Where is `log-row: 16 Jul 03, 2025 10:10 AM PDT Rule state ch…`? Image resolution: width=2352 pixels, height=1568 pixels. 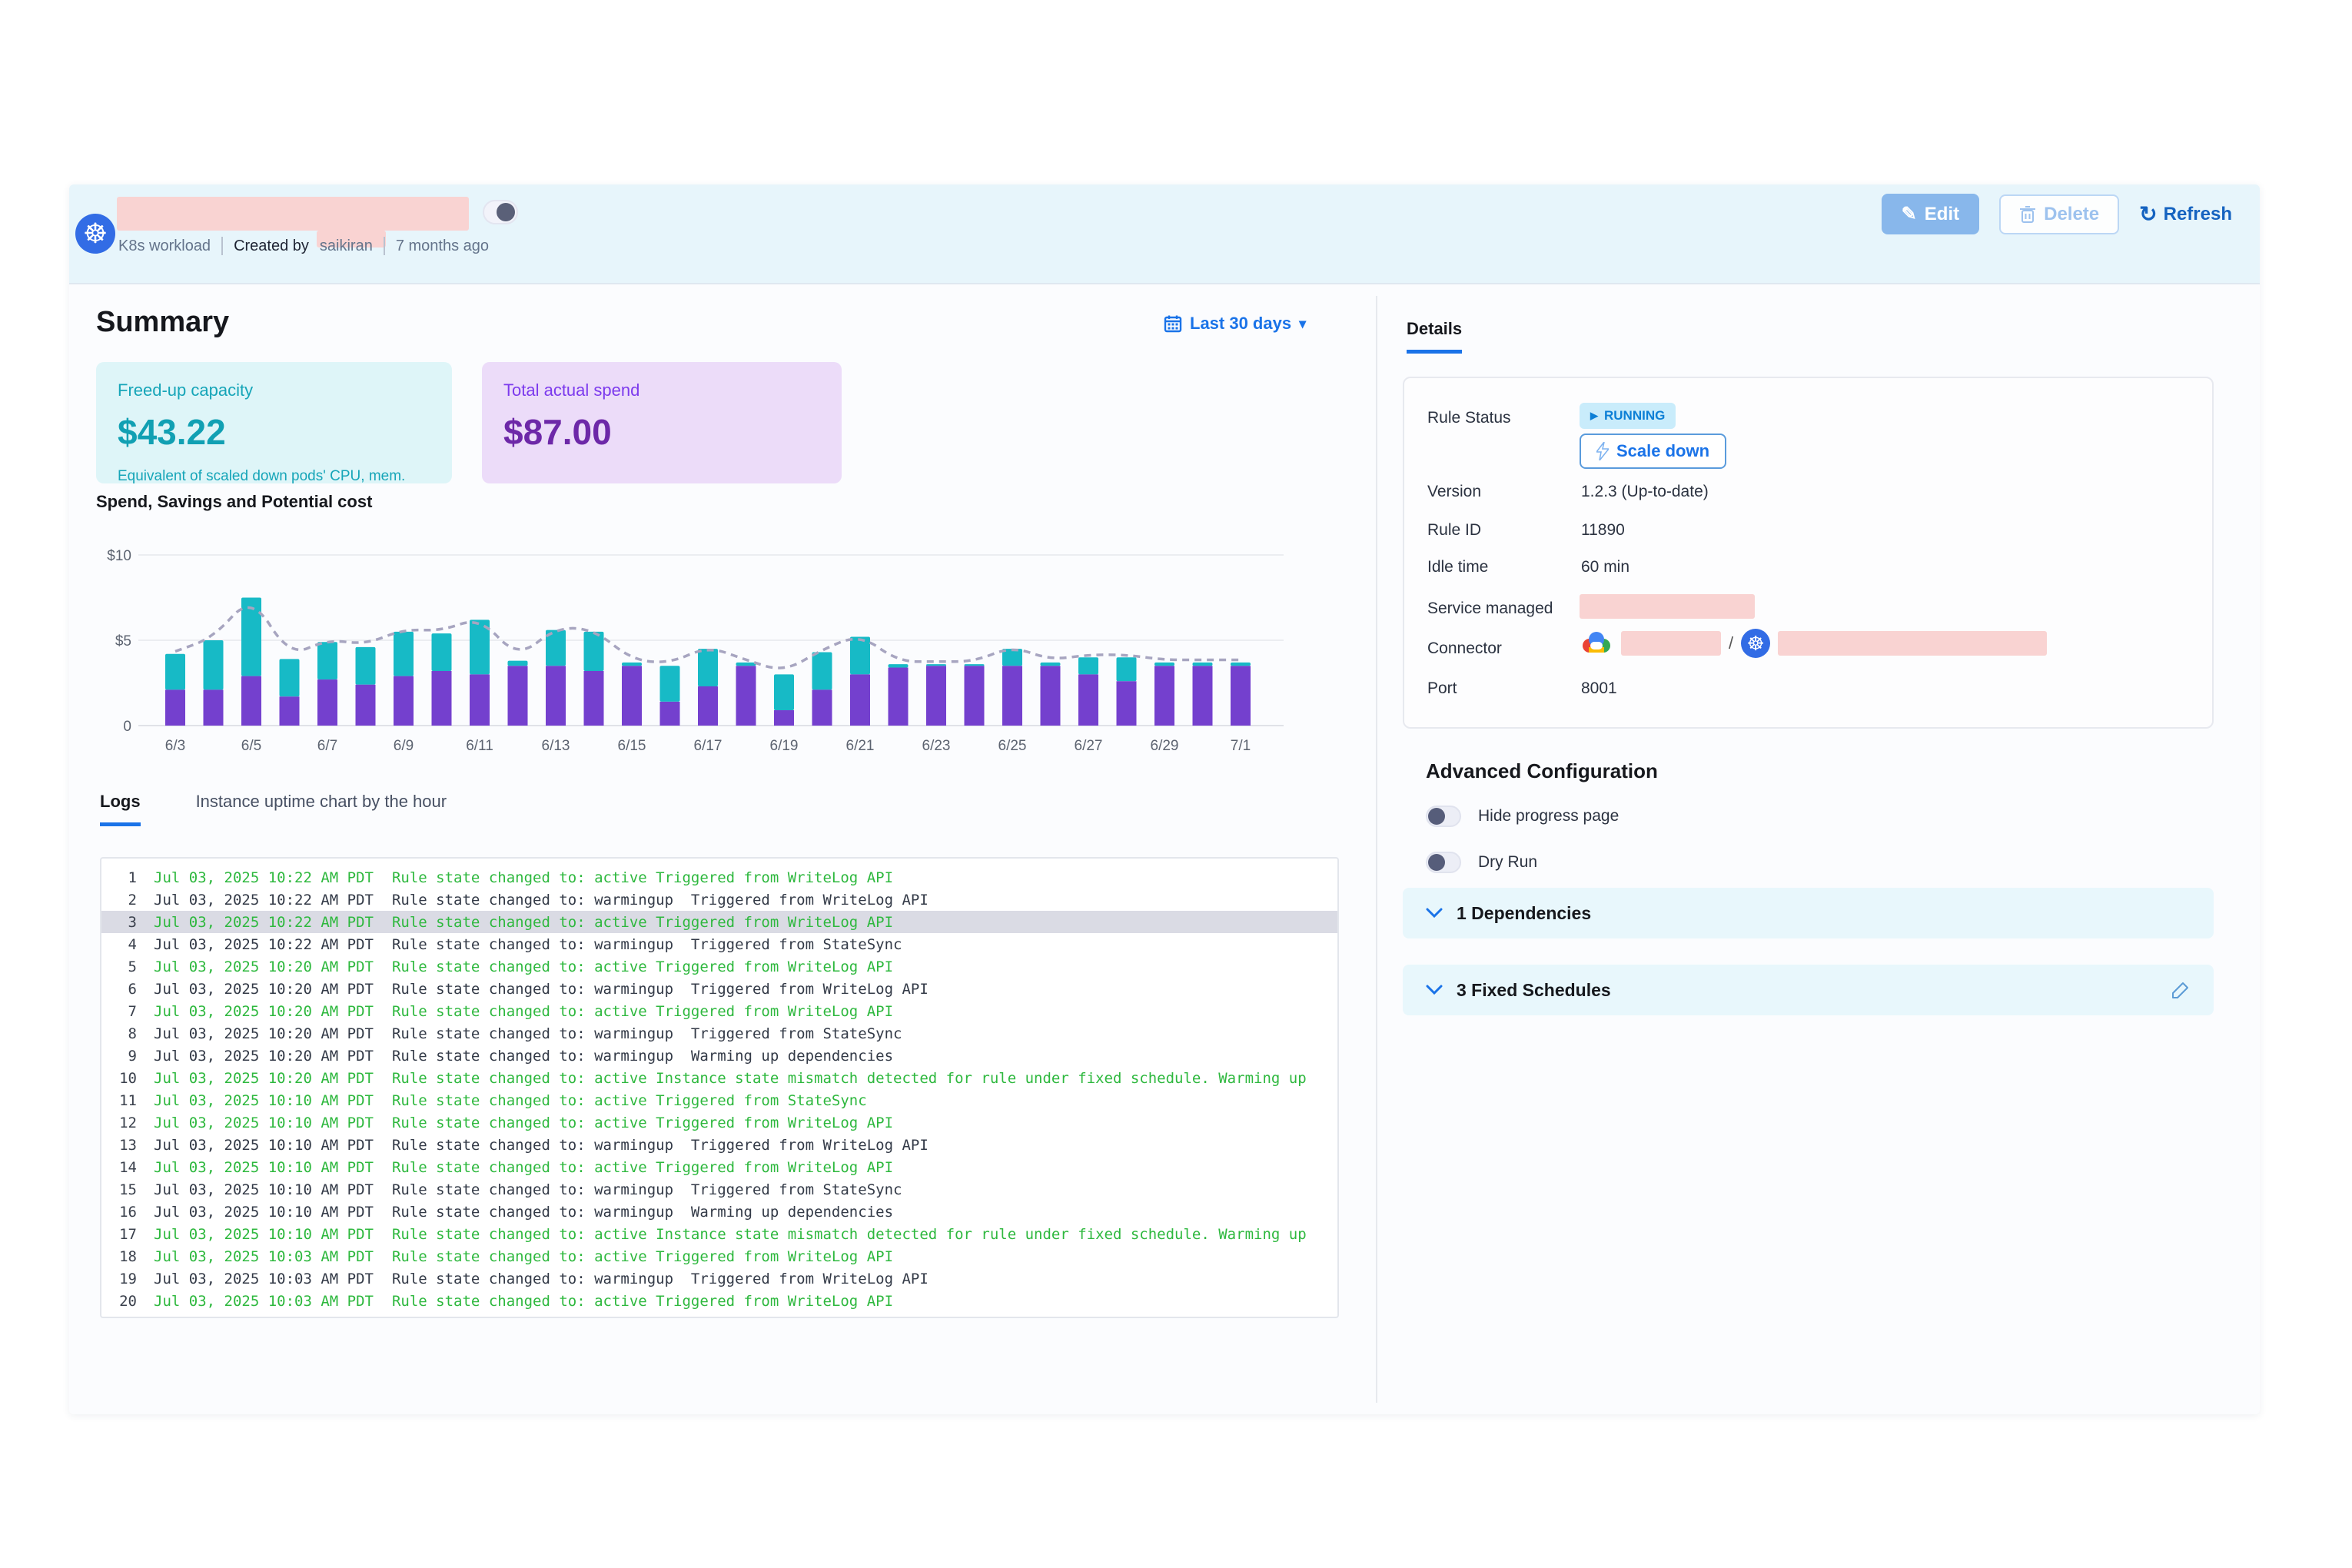 log-row: 16 Jul 03, 2025 10:10 AM PDT Rule state ch… is located at coordinates (719, 1212).